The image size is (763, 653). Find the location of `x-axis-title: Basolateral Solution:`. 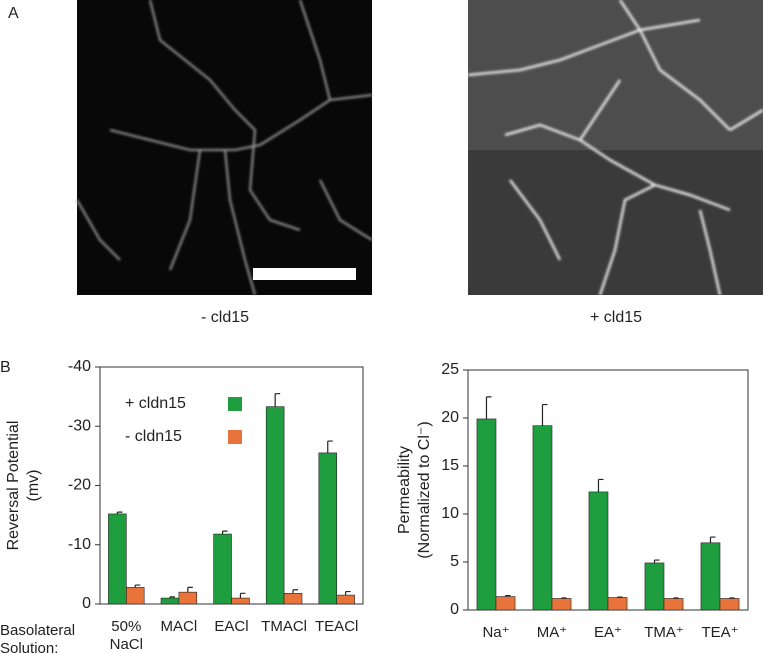

x-axis-title: Basolateral Solution: is located at coordinates (38, 637).